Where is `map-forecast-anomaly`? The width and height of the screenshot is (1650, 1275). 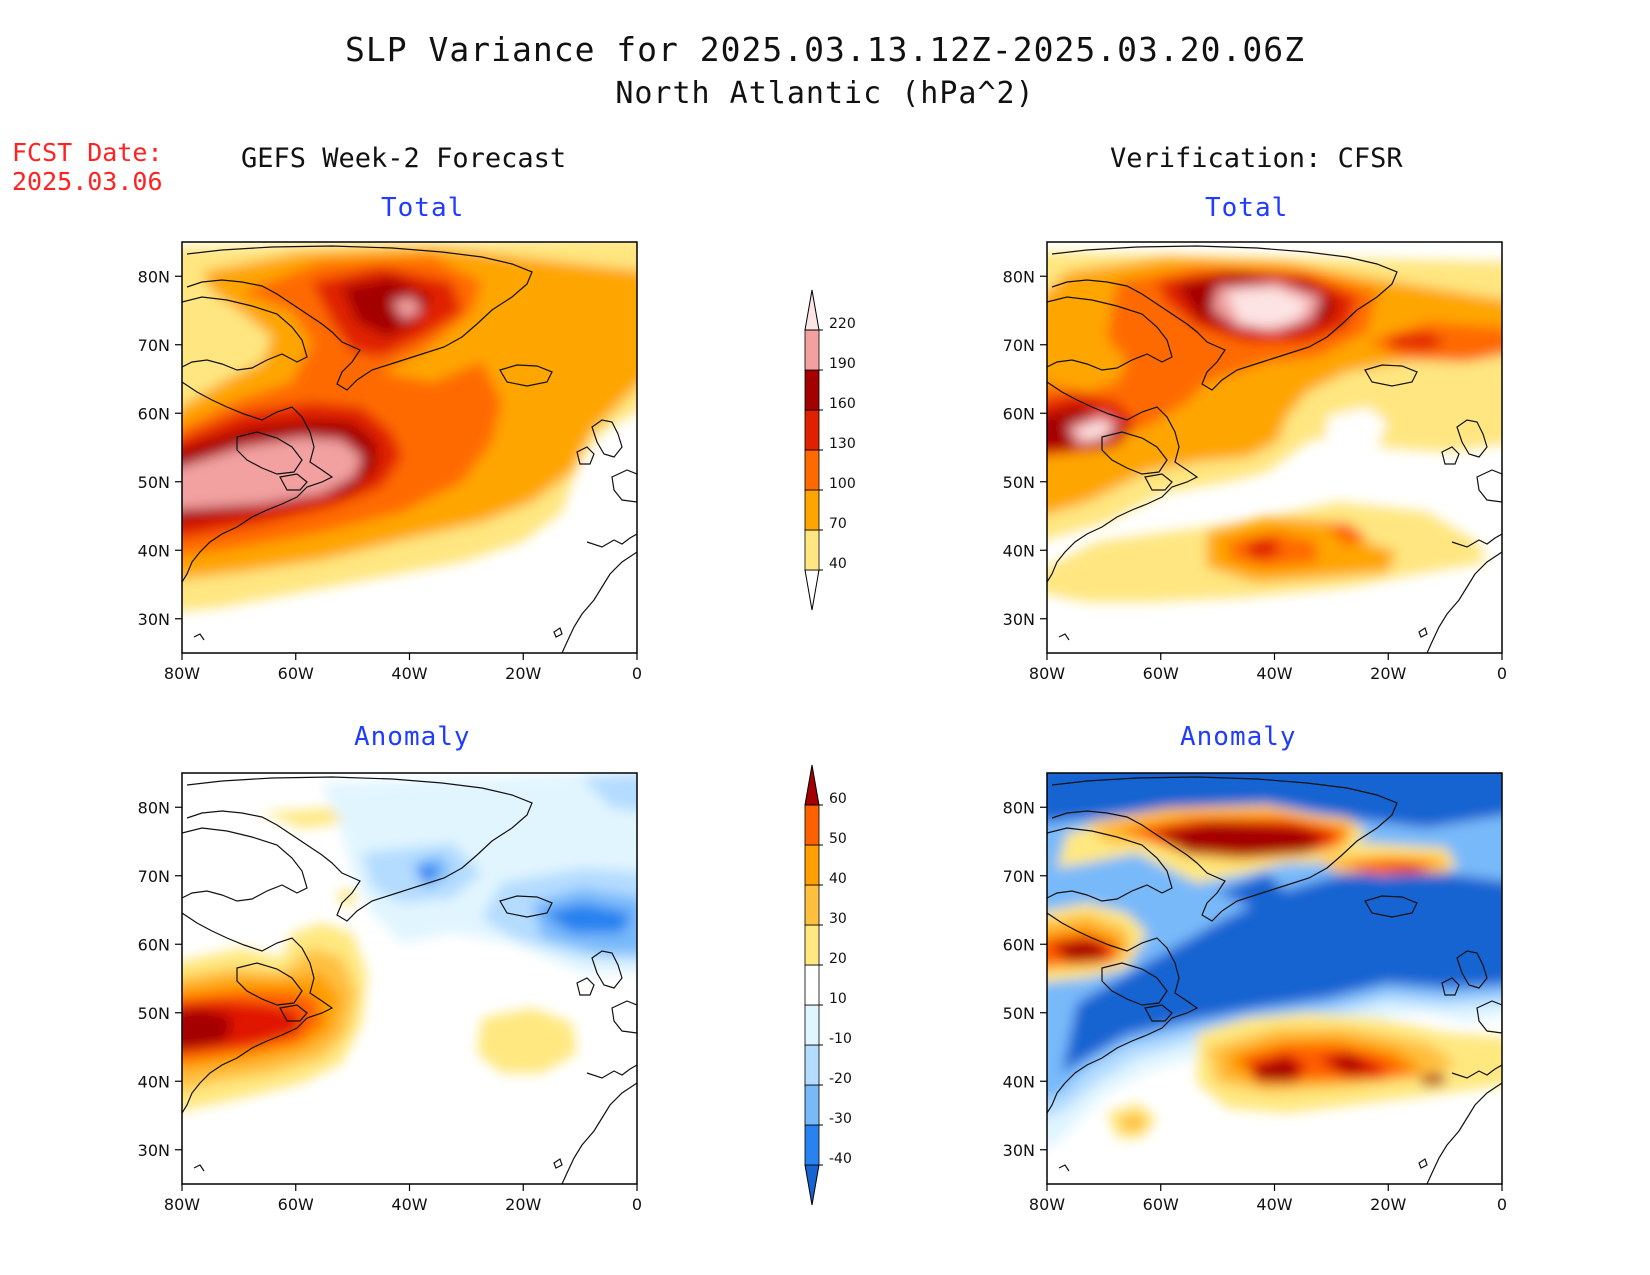 map-forecast-anomaly is located at coordinates (409, 978).